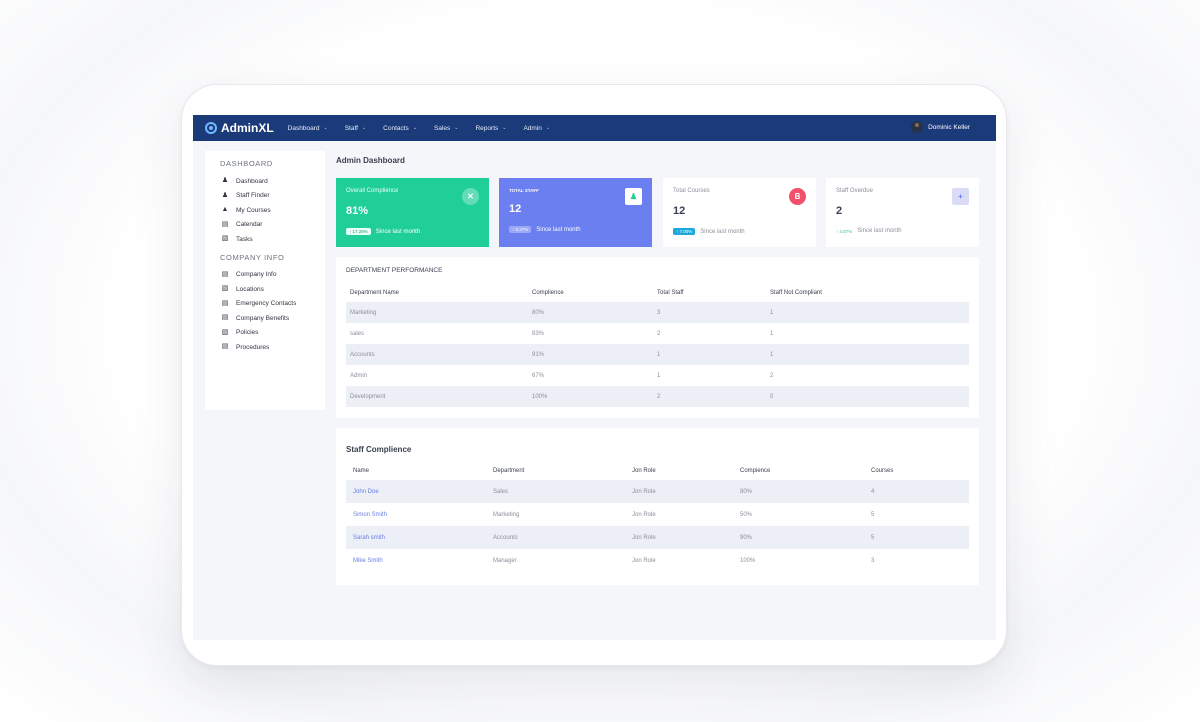 The height and width of the screenshot is (722, 1200). I want to click on user-name: Dominic Keller, so click(949, 127).